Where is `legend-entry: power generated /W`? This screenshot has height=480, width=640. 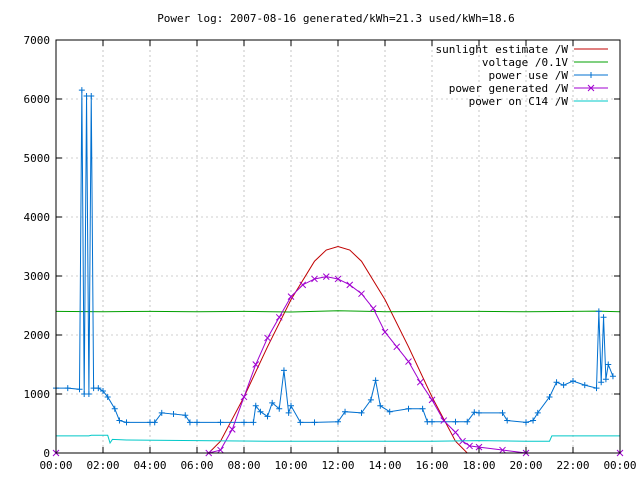 legend-entry: power generated /W is located at coordinates (528, 88).